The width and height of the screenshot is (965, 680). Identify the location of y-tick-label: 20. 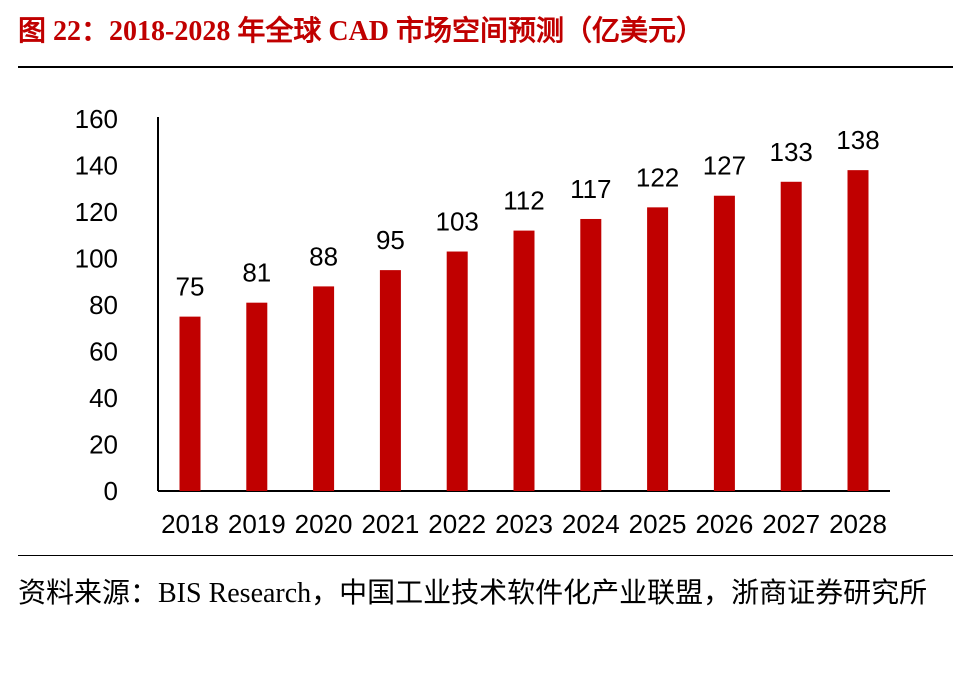
(103, 445).